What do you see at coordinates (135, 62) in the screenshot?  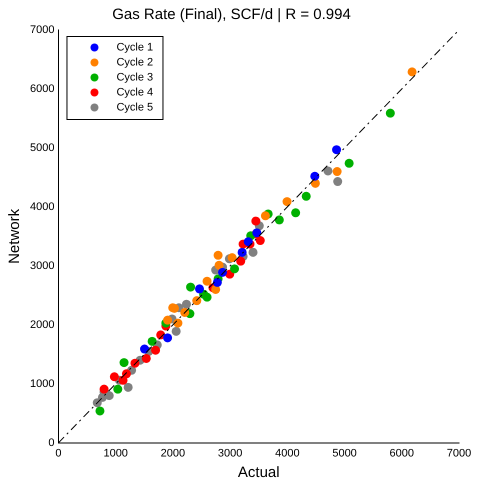 I see `legend-label: Cycle 2` at bounding box center [135, 62].